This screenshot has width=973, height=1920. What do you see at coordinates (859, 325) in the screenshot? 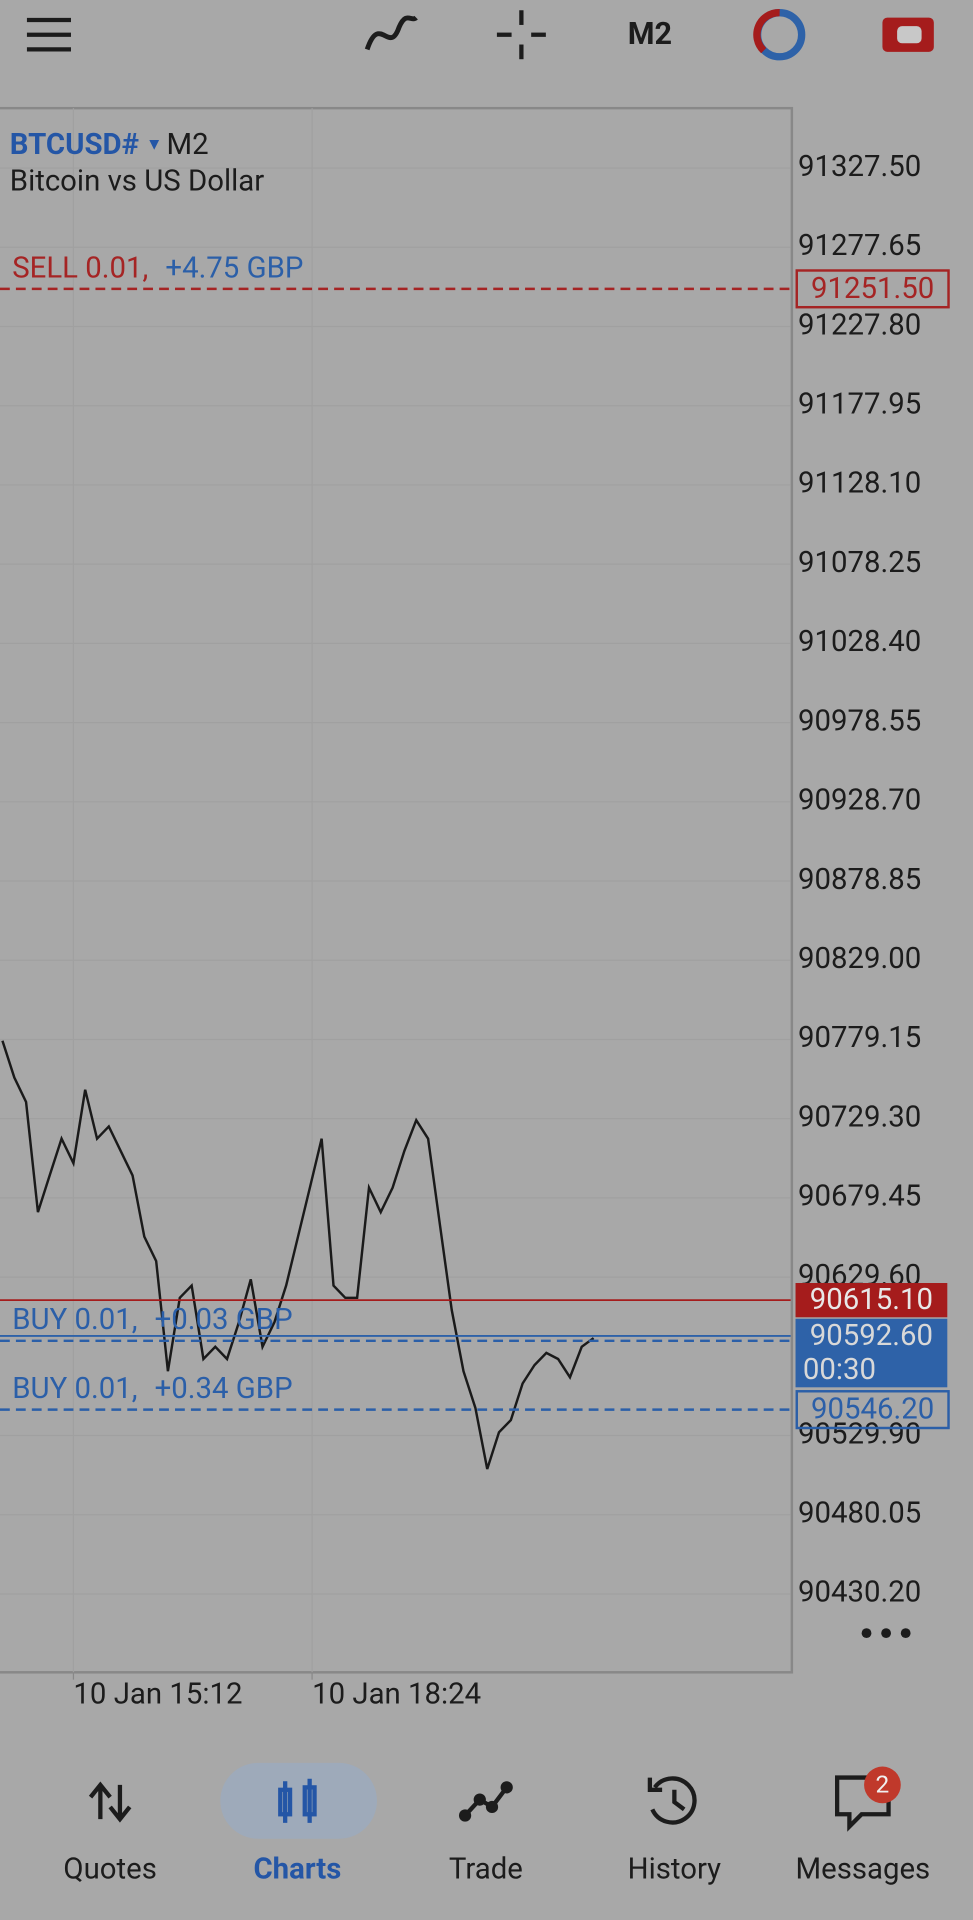
I see `y-tick-label: 91227.80` at bounding box center [859, 325].